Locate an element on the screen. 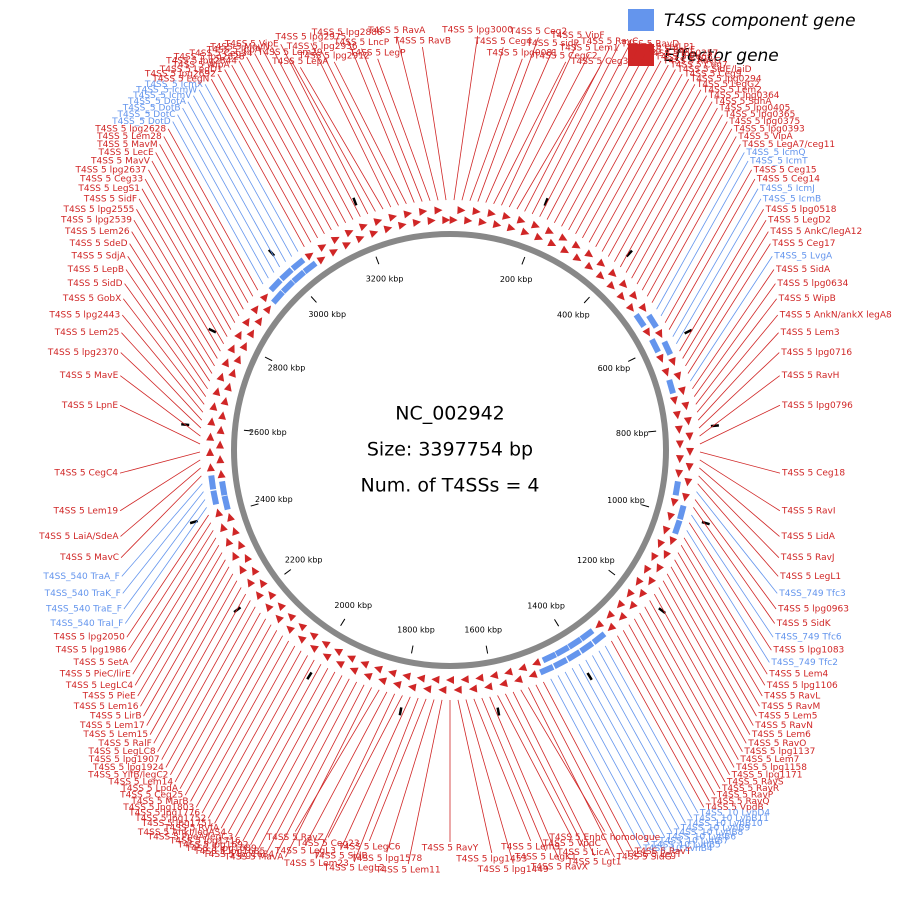 The width and height of the screenshot is (900, 900). gene-label: T4SS 5 Ceg2 is located at coordinates (538, 32).